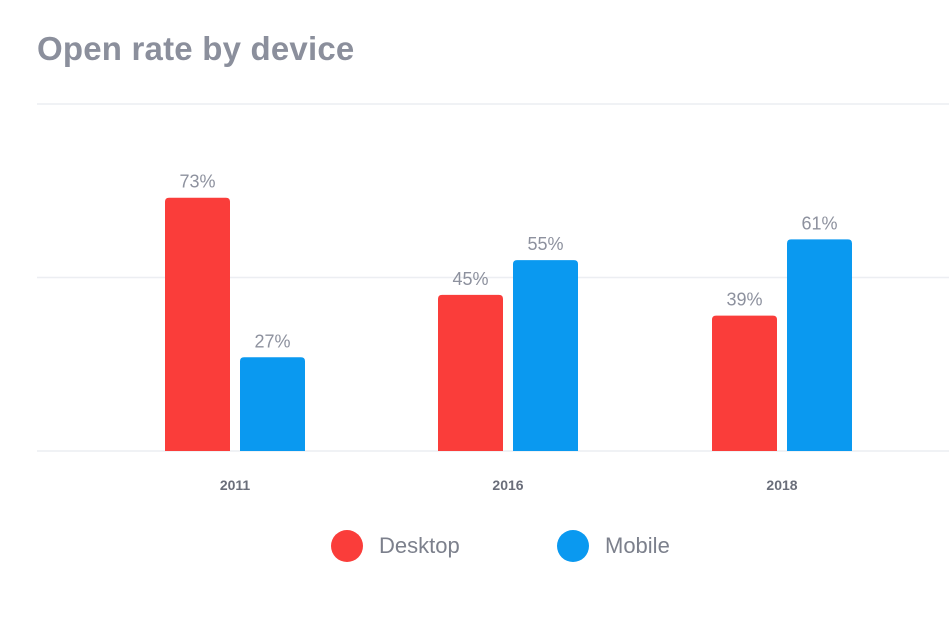 Image resolution: width=949 pixels, height=627 pixels. Describe the element at coordinates (819, 345) in the screenshot. I see `bar-mobile-2018` at that location.